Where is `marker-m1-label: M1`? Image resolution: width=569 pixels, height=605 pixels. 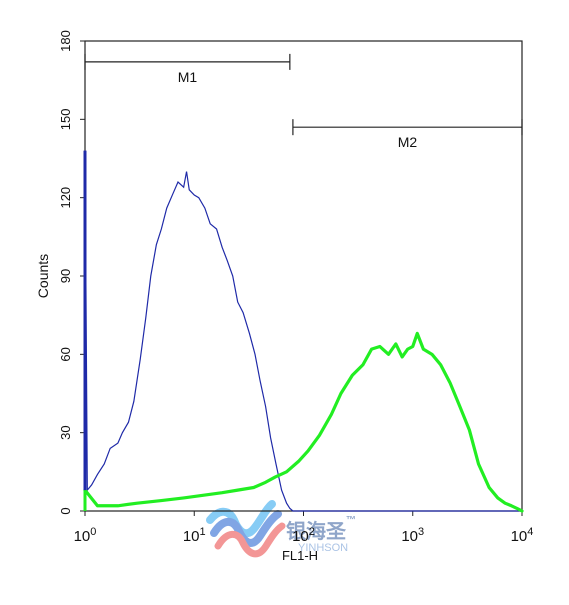
marker-m1-label: M1 is located at coordinates (188, 77).